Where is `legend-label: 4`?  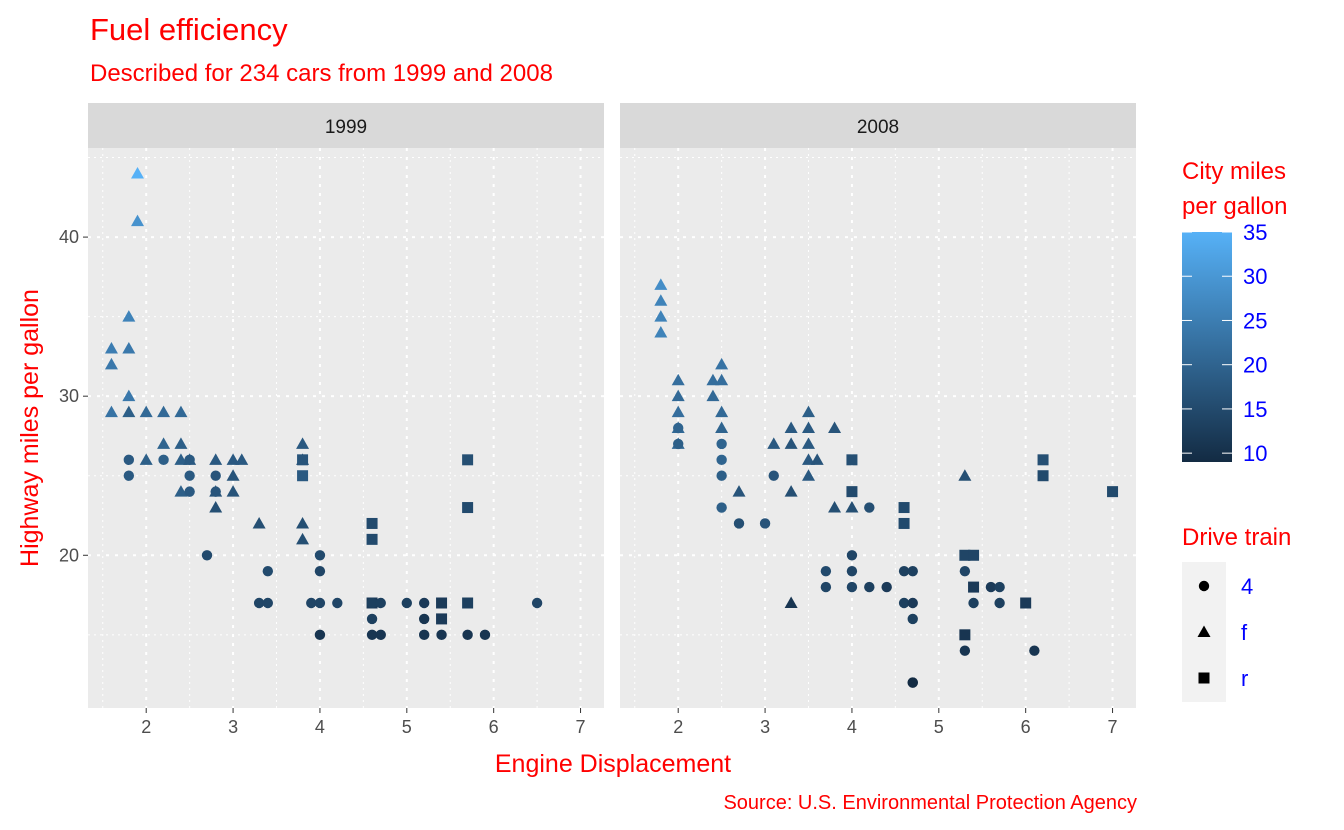
legend-label: 4 is located at coordinates (1247, 586).